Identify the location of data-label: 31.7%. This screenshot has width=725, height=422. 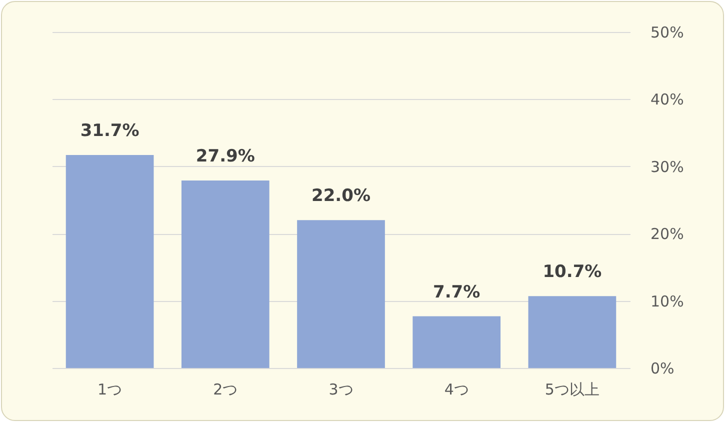
(110, 130).